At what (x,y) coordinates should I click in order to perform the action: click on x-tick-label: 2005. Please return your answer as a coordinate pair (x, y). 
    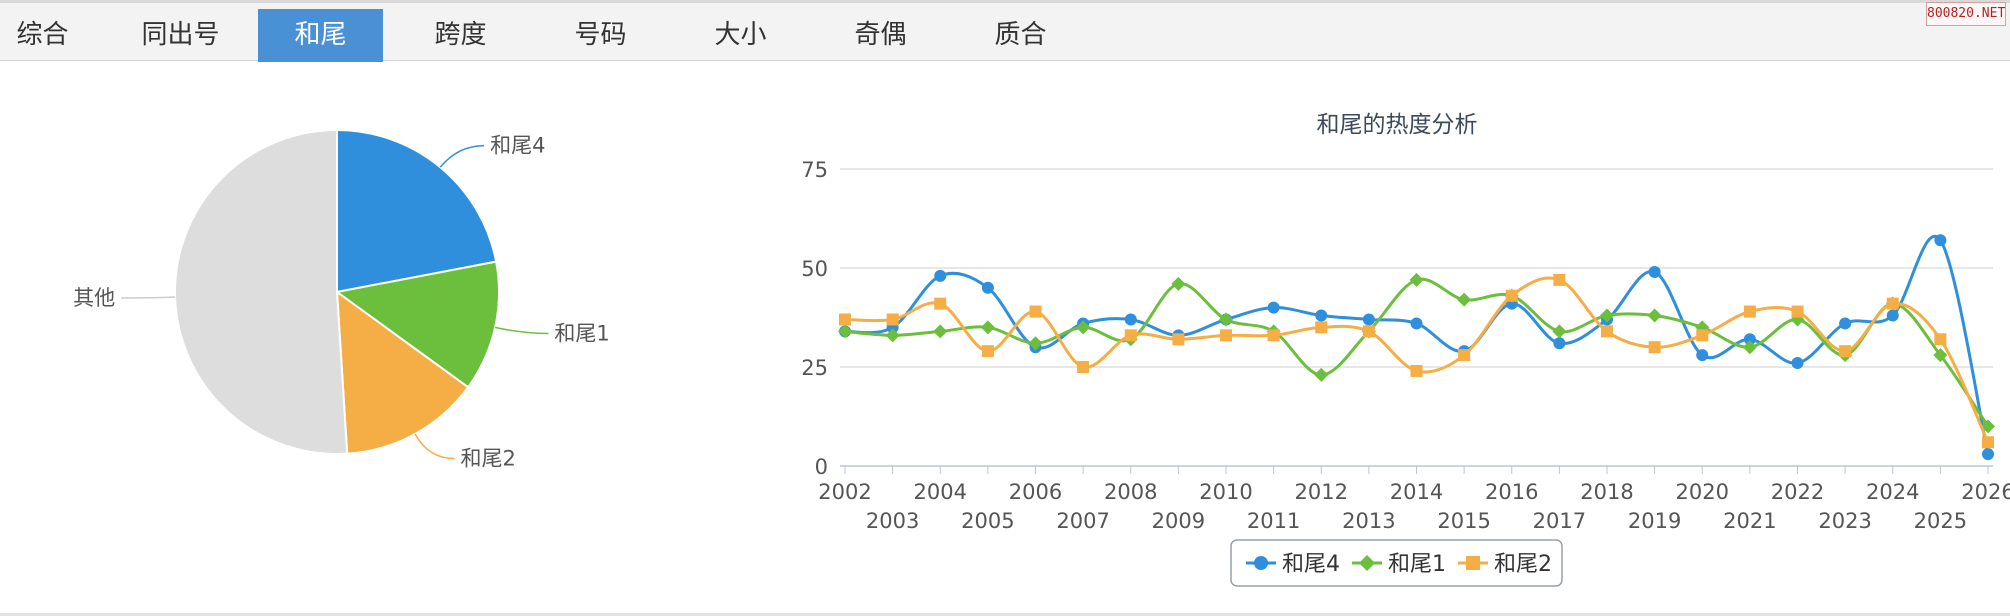
    Looking at the image, I should click on (987, 521).